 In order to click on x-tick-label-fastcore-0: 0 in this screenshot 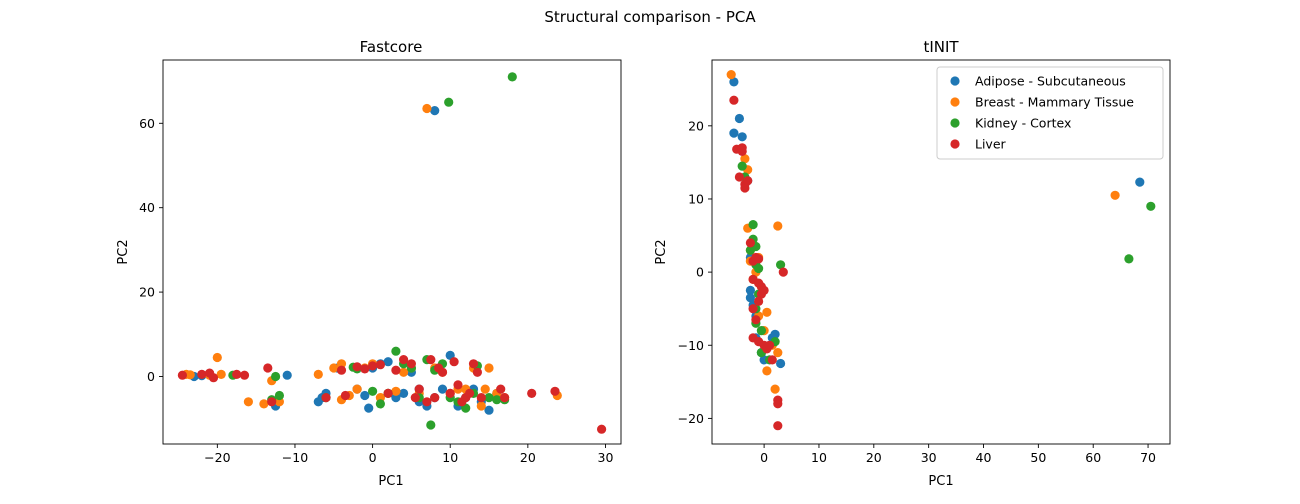, I will do `click(373, 457)`.